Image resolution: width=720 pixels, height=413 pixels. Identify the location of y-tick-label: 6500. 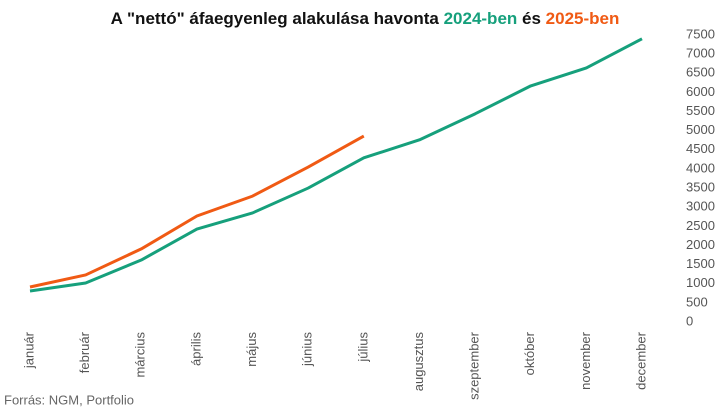
(700, 72).